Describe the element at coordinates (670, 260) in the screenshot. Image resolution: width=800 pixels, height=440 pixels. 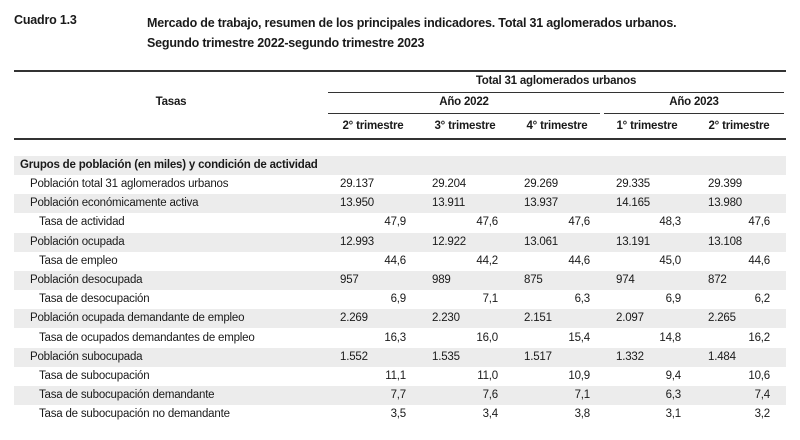
I see `cell-value: 45,0` at that location.